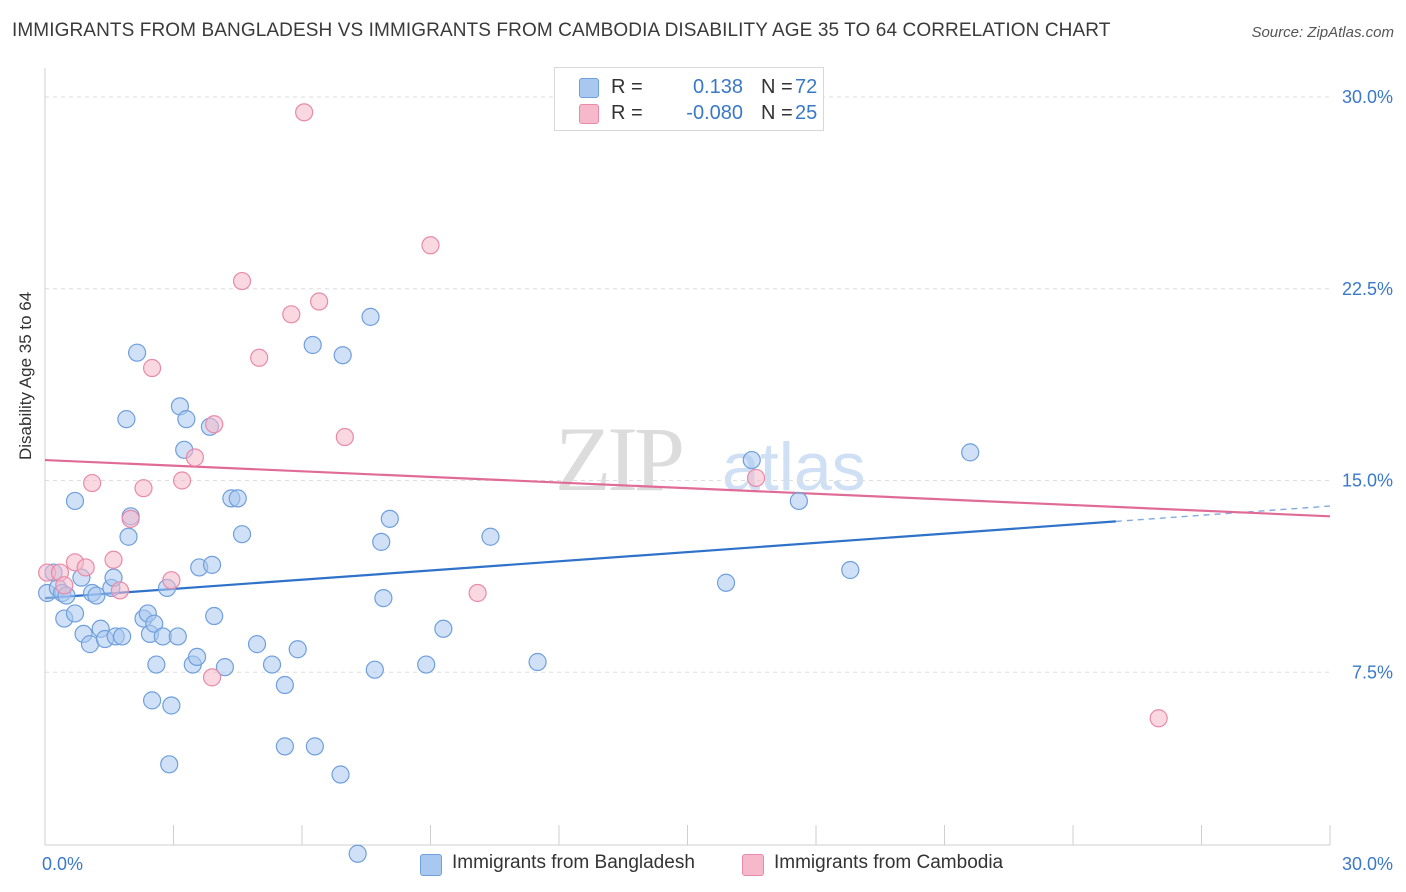 The width and height of the screenshot is (1406, 892). What do you see at coordinates (889, 862) in the screenshot?
I see `legend-label-cambodia: Immigrants from Cambodia` at bounding box center [889, 862].